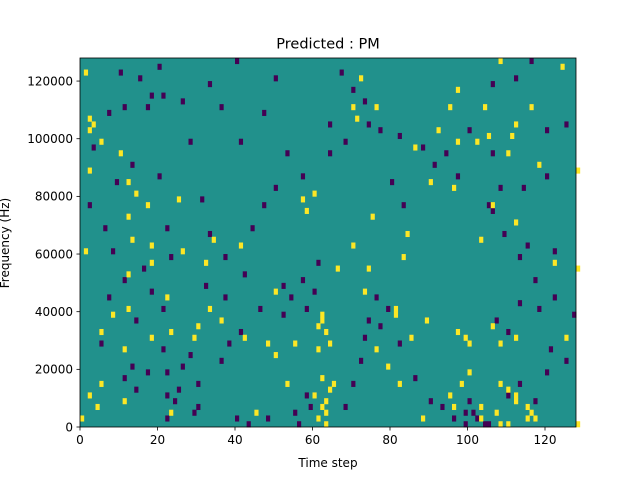 Image resolution: width=640 pixels, height=480 pixels. What do you see at coordinates (80, 440) in the screenshot?
I see `x-tick-label: 0` at bounding box center [80, 440].